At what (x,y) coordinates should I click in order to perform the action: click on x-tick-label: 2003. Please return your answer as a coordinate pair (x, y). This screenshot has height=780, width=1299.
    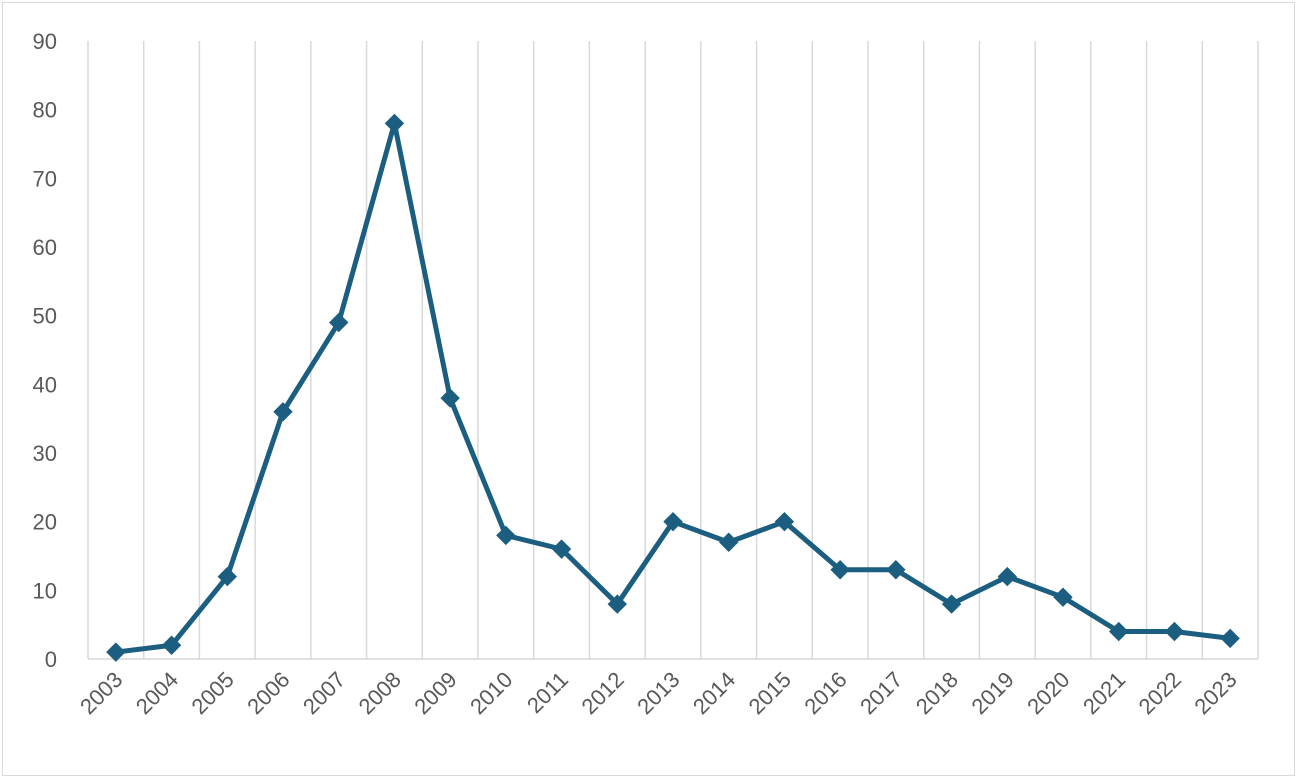
    Looking at the image, I should click on (101, 693).